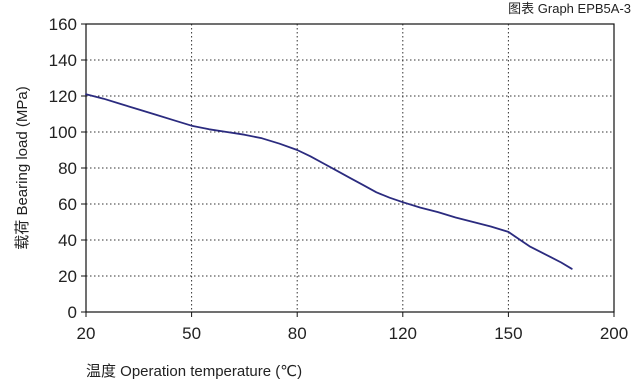 The width and height of the screenshot is (633, 385). What do you see at coordinates (72, 312) in the screenshot?
I see `y-tick-label: 0` at bounding box center [72, 312].